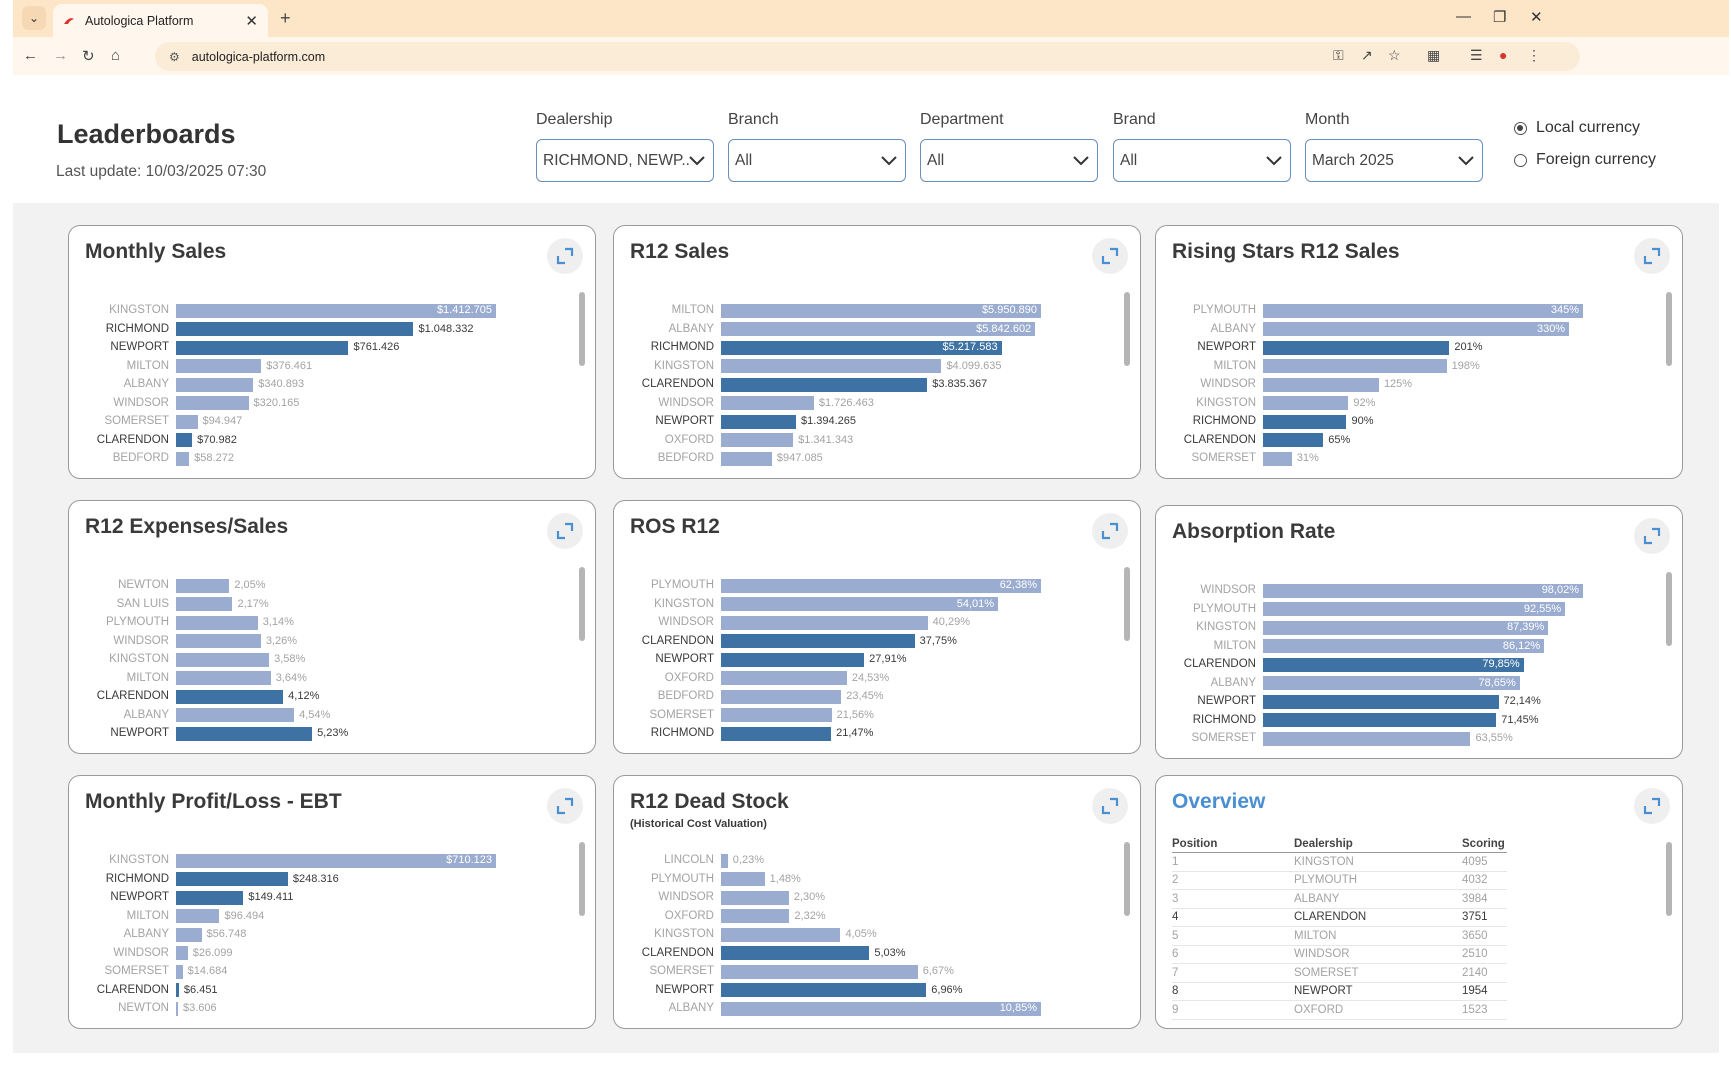  What do you see at coordinates (1585, 160) in the screenshot?
I see `foreign-currency-radio: Foreign currency` at bounding box center [1585, 160].